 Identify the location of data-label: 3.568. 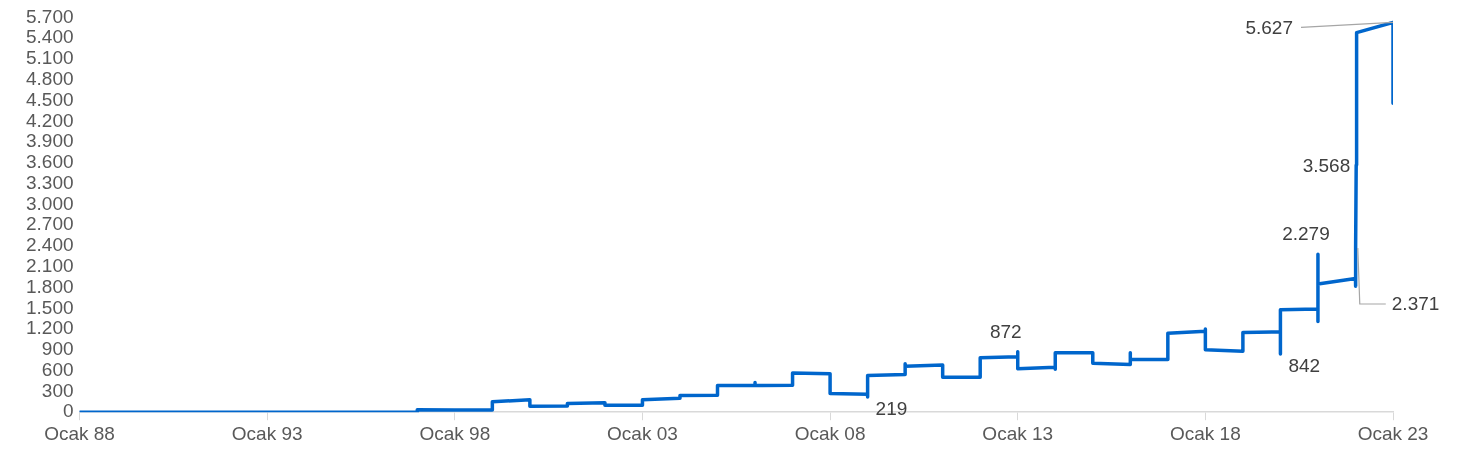
(1326, 166).